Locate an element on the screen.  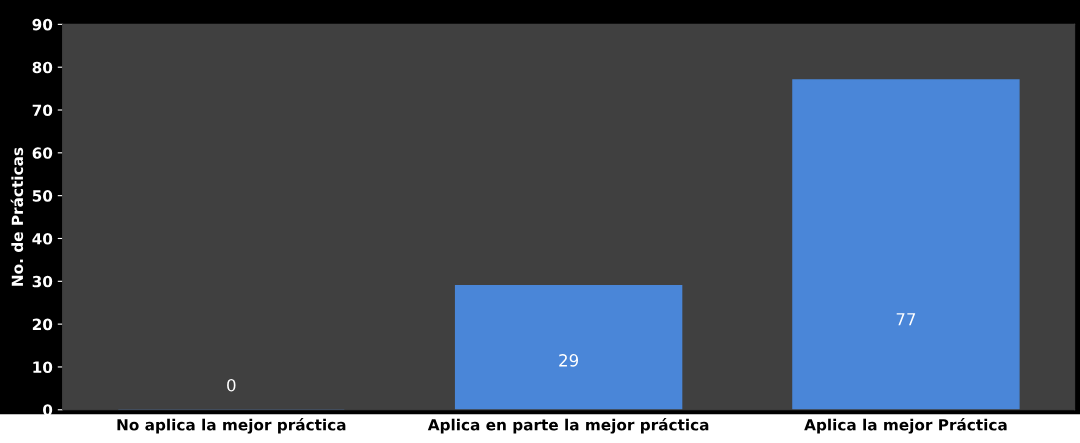
y-tick-label: 80 is located at coordinates (42, 67).